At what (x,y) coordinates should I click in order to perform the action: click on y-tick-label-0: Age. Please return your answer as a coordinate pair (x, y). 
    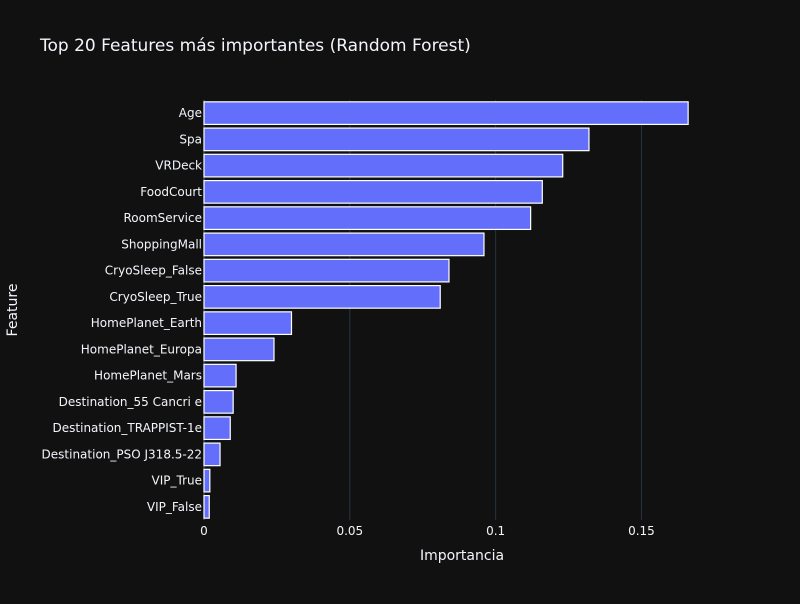
    Looking at the image, I should click on (190, 113).